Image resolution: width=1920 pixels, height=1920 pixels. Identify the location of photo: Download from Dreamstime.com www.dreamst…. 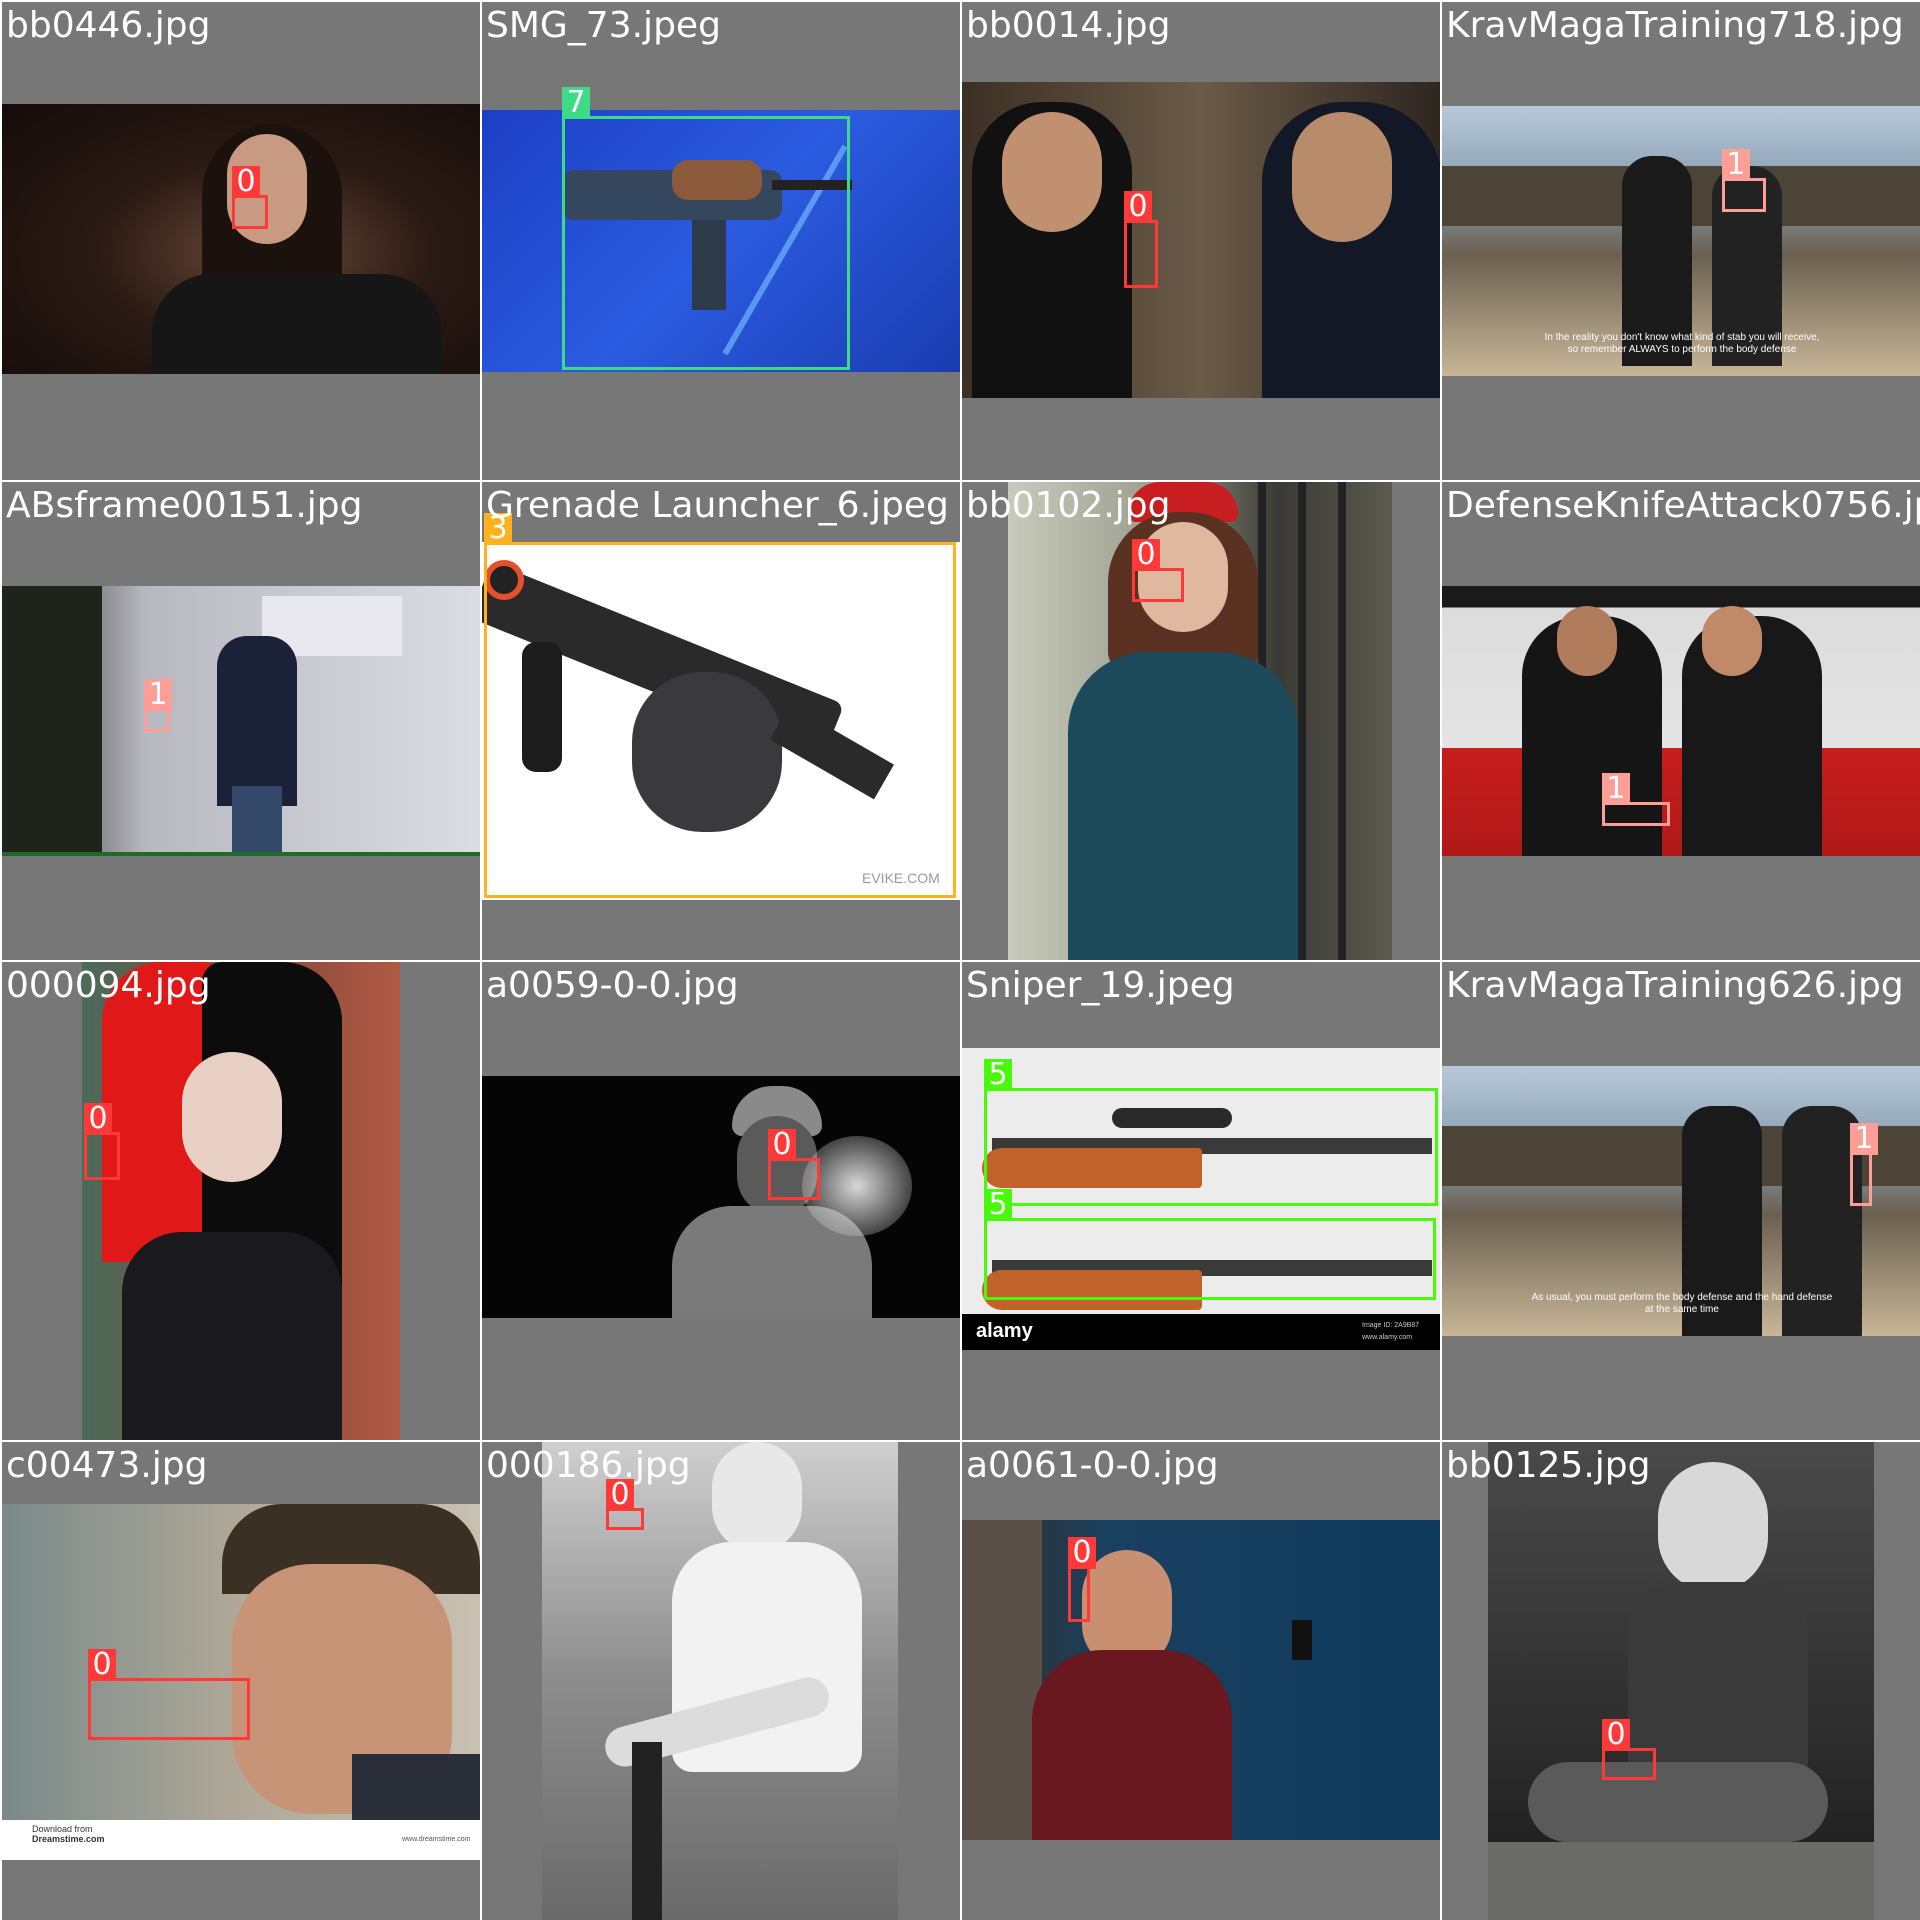
(241, 1682).